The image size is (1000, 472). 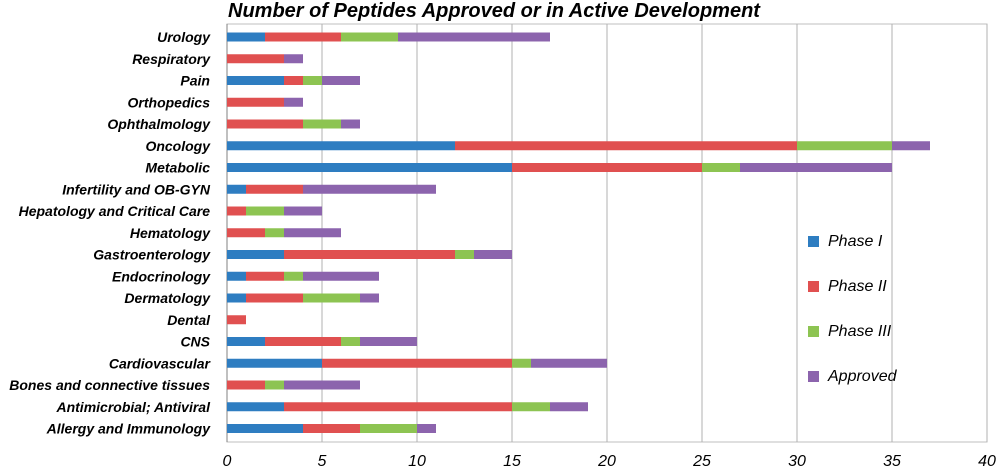 What do you see at coordinates (855, 241) in the screenshot?
I see `legend-label: Phase I` at bounding box center [855, 241].